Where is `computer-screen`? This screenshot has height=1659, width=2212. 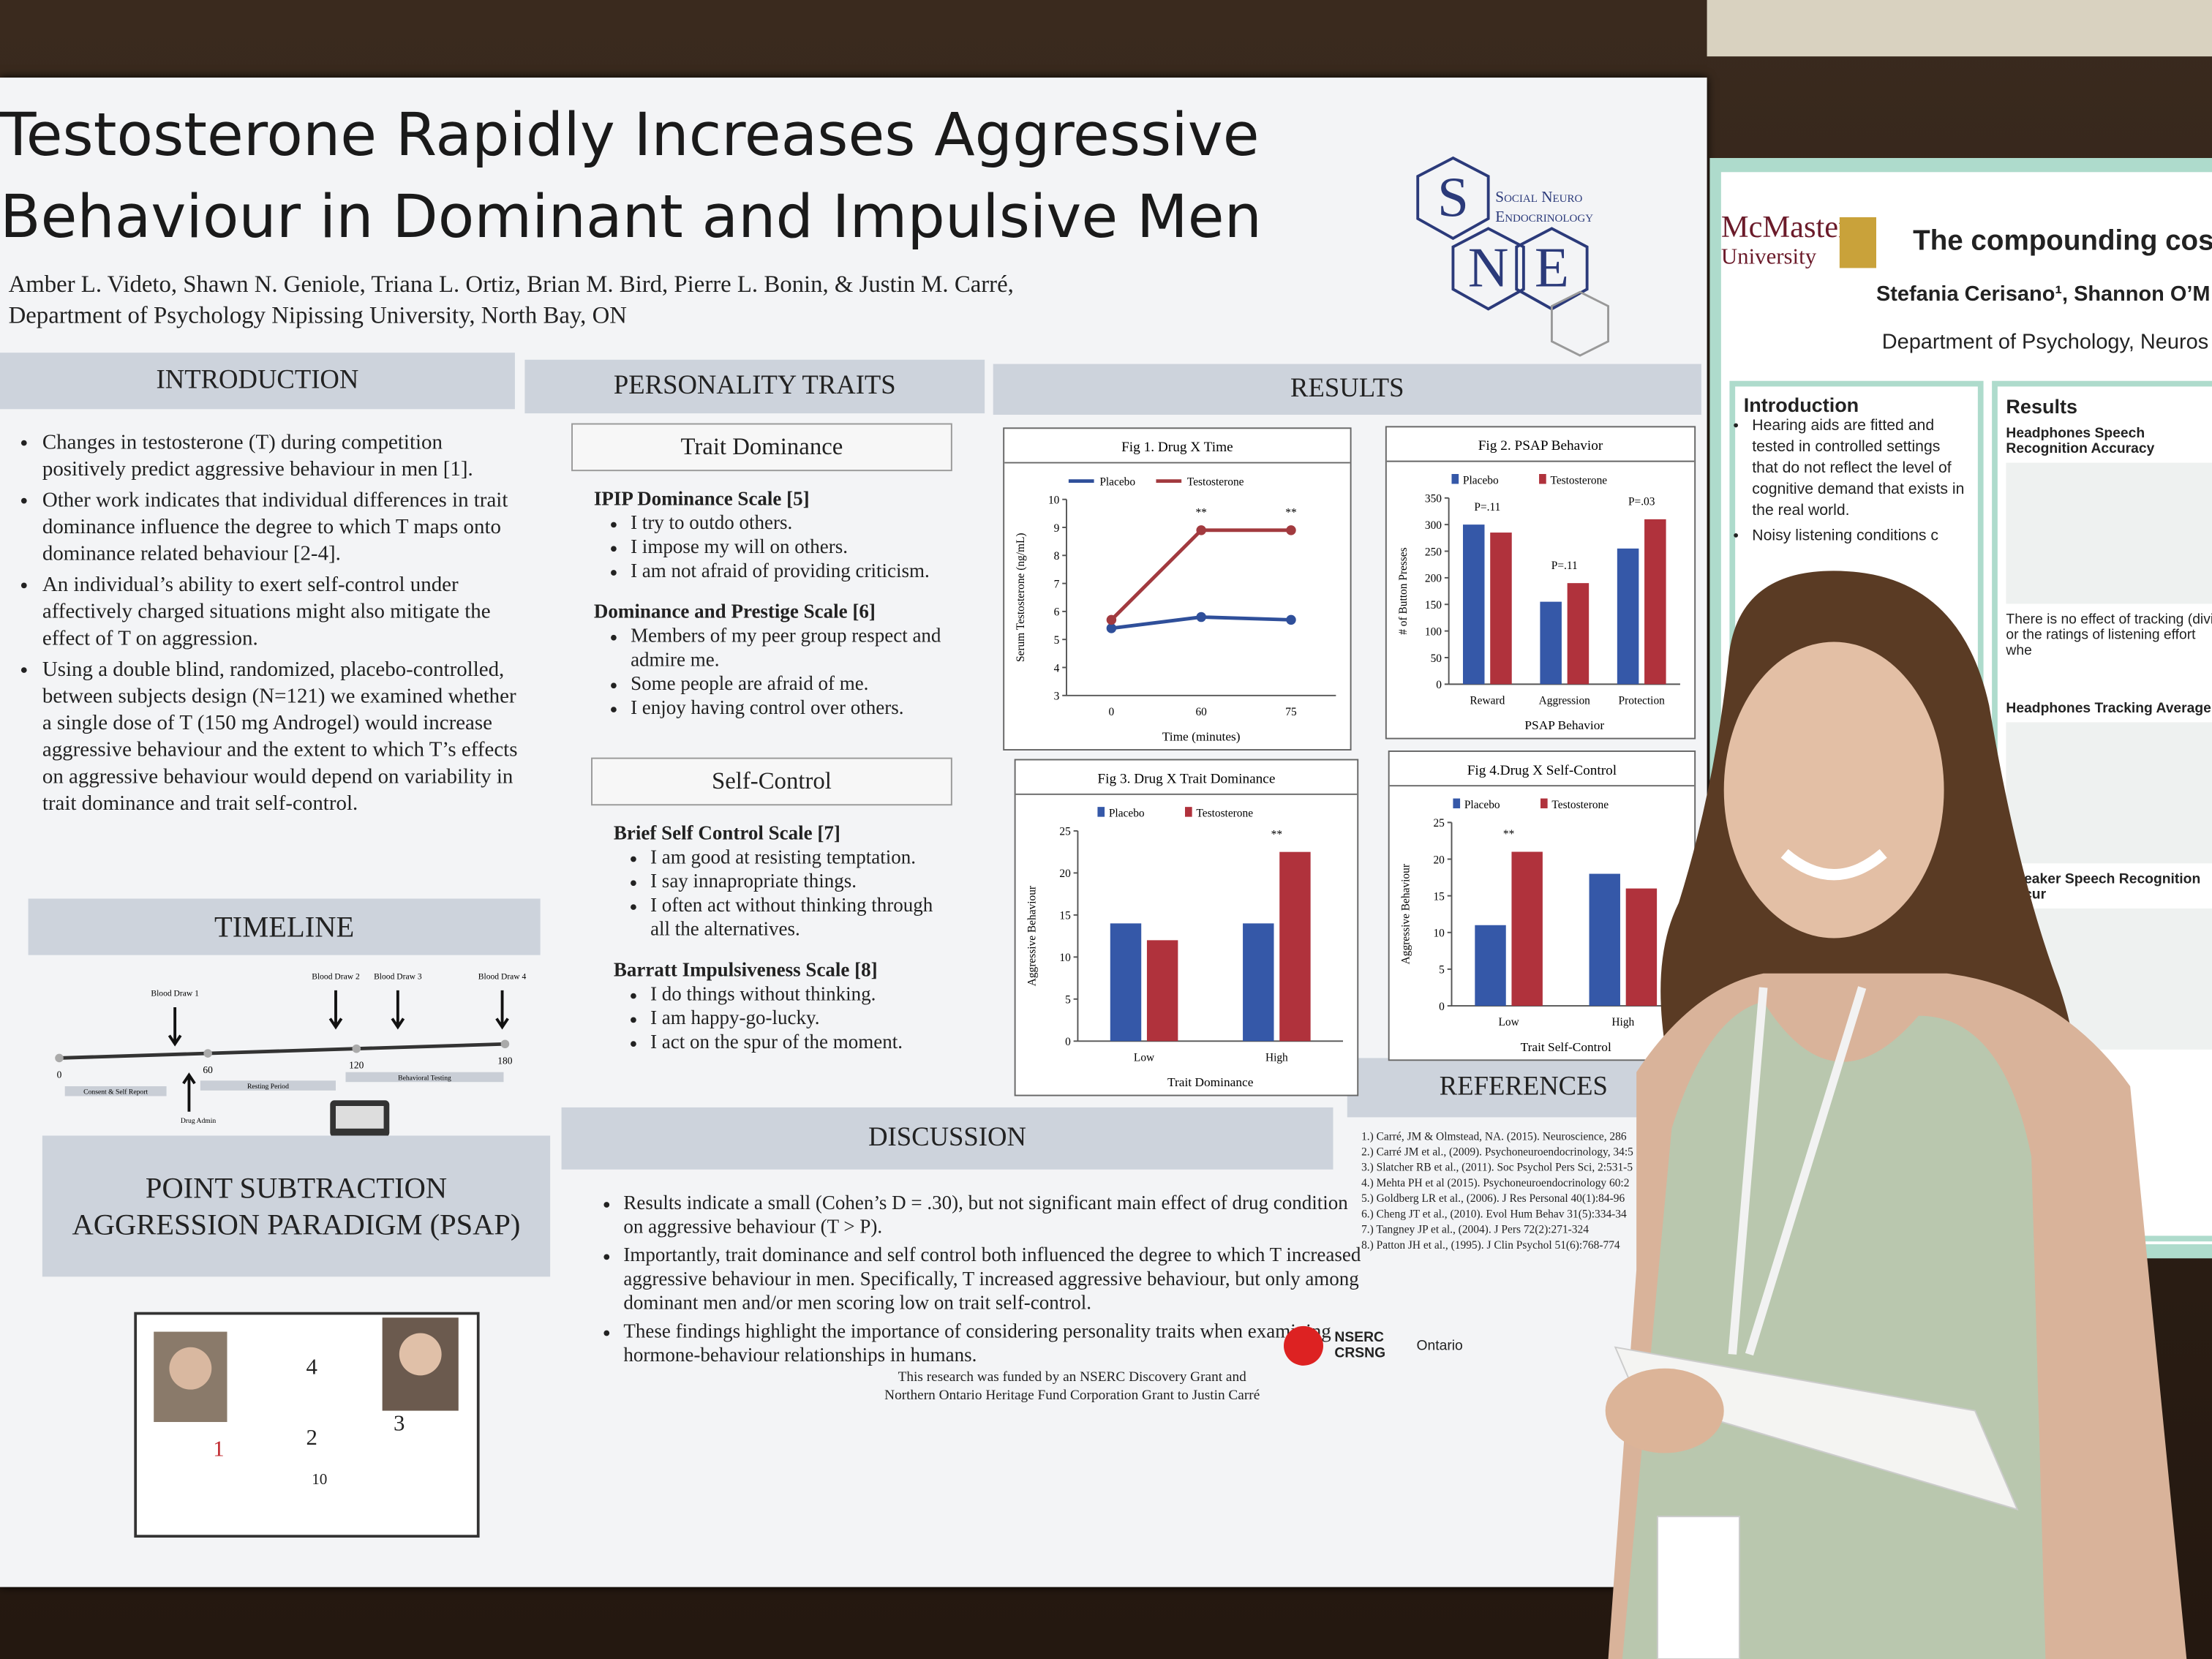 computer-screen is located at coordinates (359, 1117).